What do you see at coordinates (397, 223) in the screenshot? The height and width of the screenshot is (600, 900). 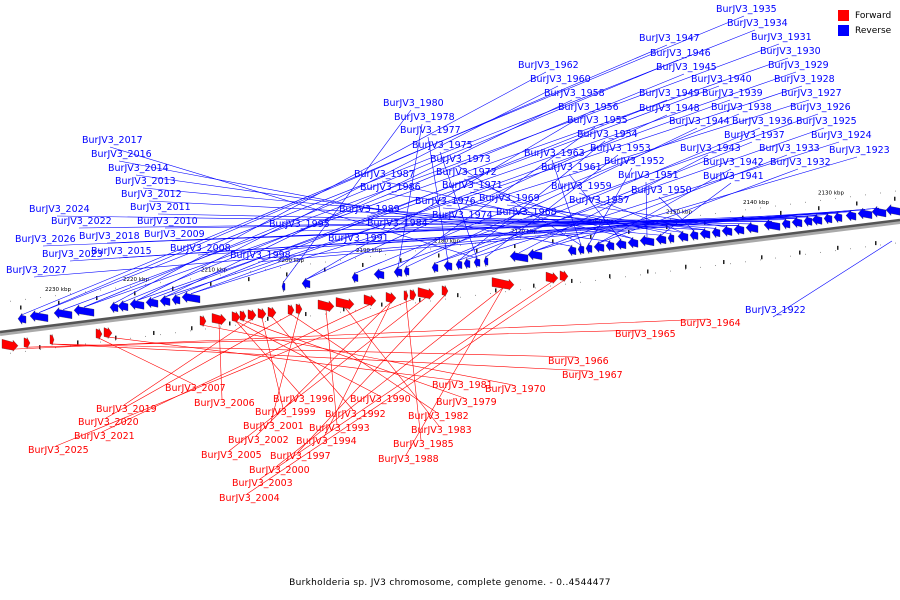 I see `gene-label: BurJV3_1984` at bounding box center [397, 223].